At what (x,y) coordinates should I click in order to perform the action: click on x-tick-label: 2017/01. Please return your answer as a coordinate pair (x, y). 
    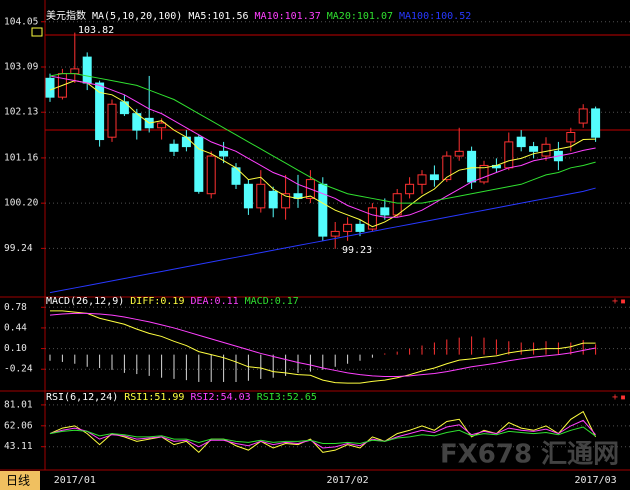
    Looking at the image, I should click on (75, 480).